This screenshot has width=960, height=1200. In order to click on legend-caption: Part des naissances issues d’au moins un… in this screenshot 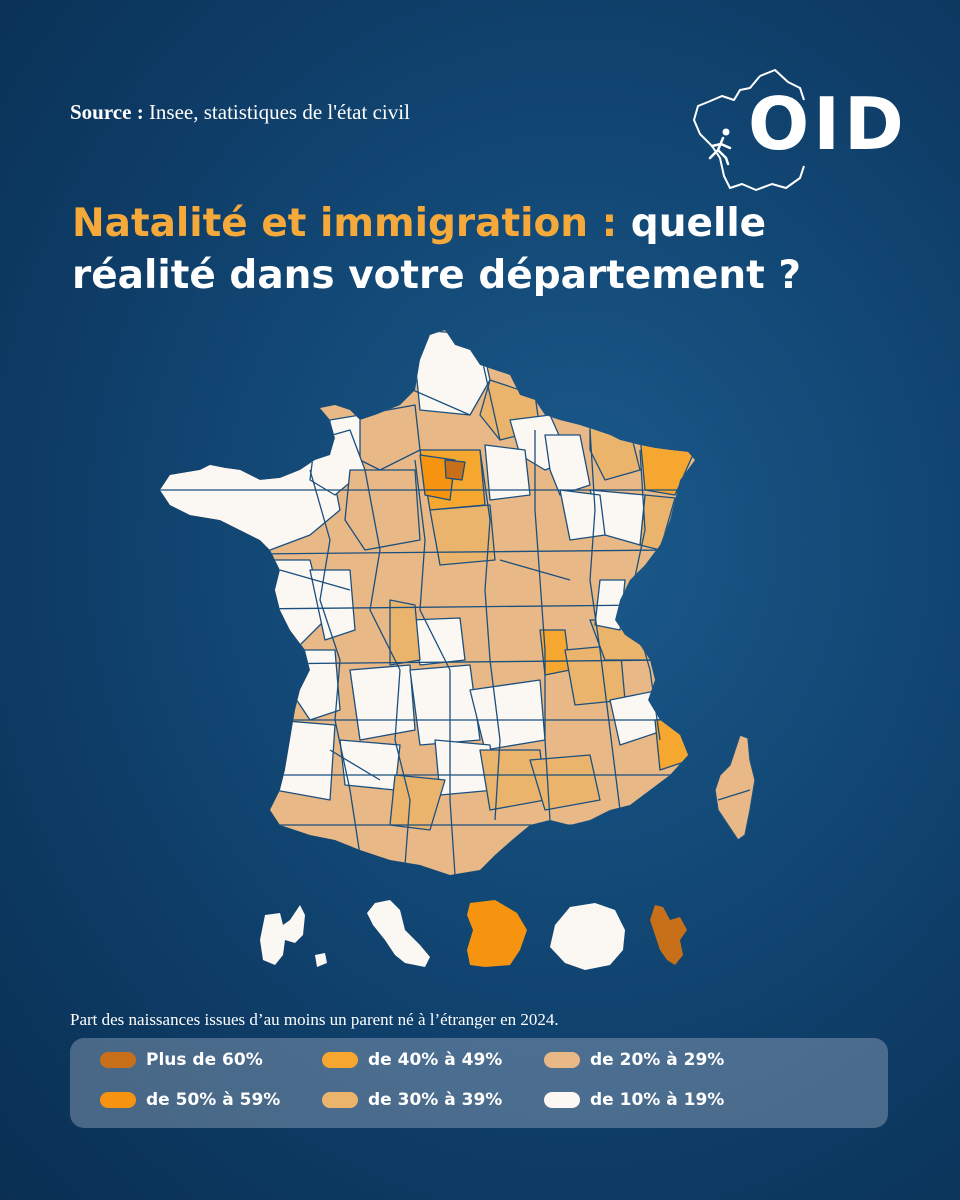, I will do `click(314, 1019)`.